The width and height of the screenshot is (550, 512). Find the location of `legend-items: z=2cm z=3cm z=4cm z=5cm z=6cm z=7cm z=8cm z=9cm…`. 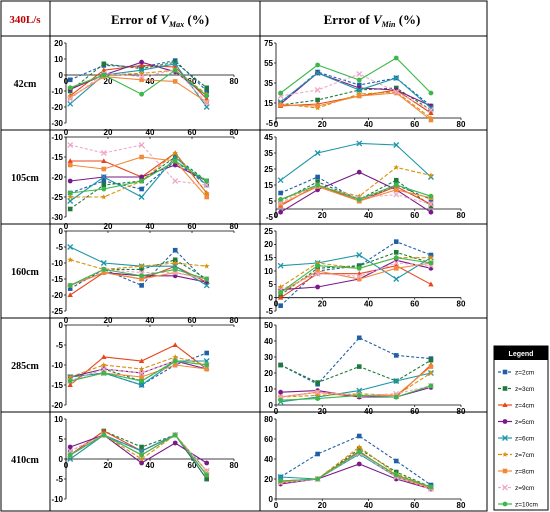

legend-items: z=2cm z=3cm z=4cm z=5cm z=6cm z=7cm z=8cm z=9cm… is located at coordinates (518, 438).